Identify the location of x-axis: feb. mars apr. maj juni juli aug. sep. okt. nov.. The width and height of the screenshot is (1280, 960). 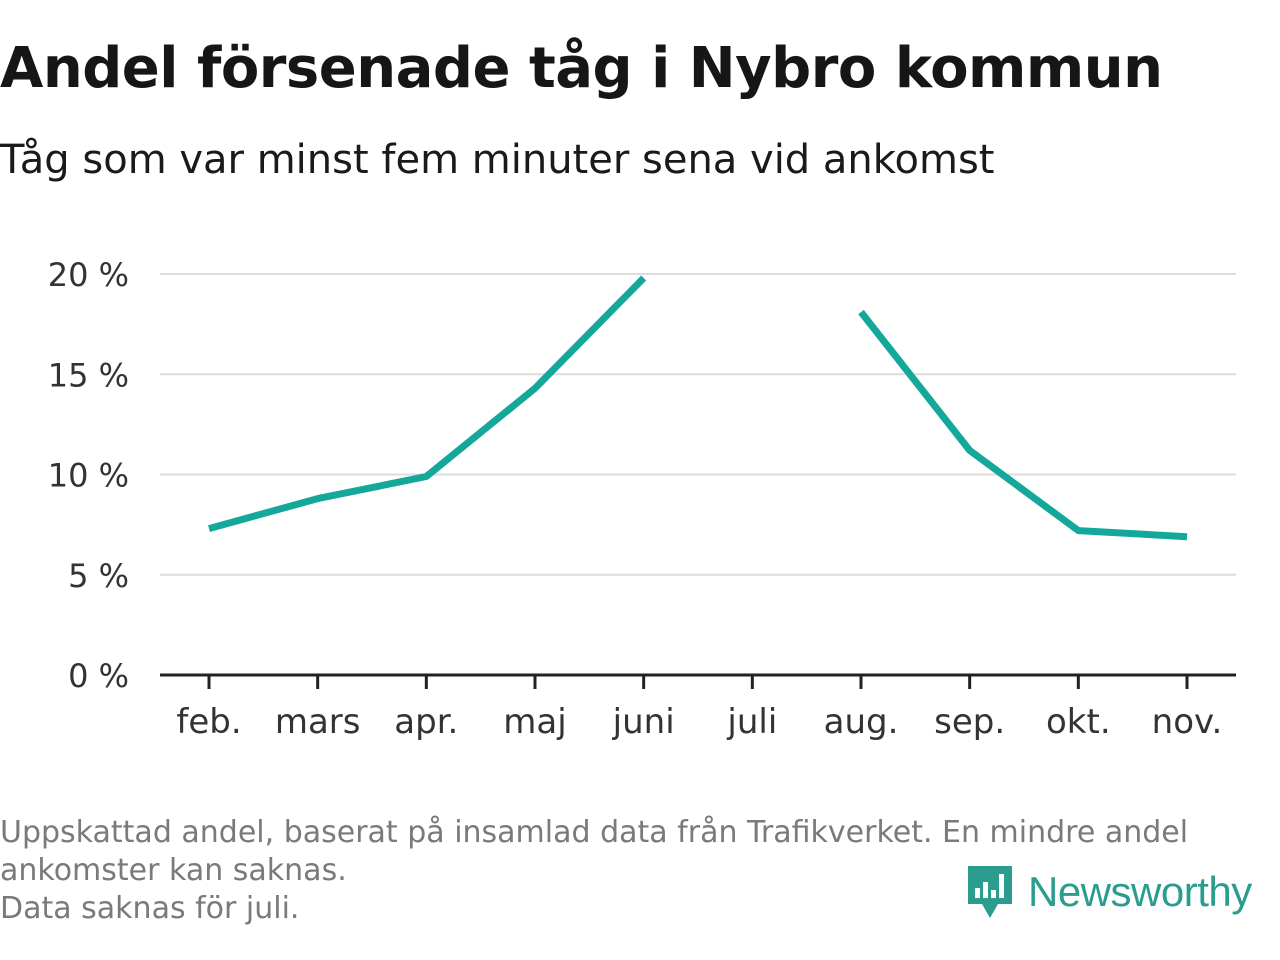
(698, 707).